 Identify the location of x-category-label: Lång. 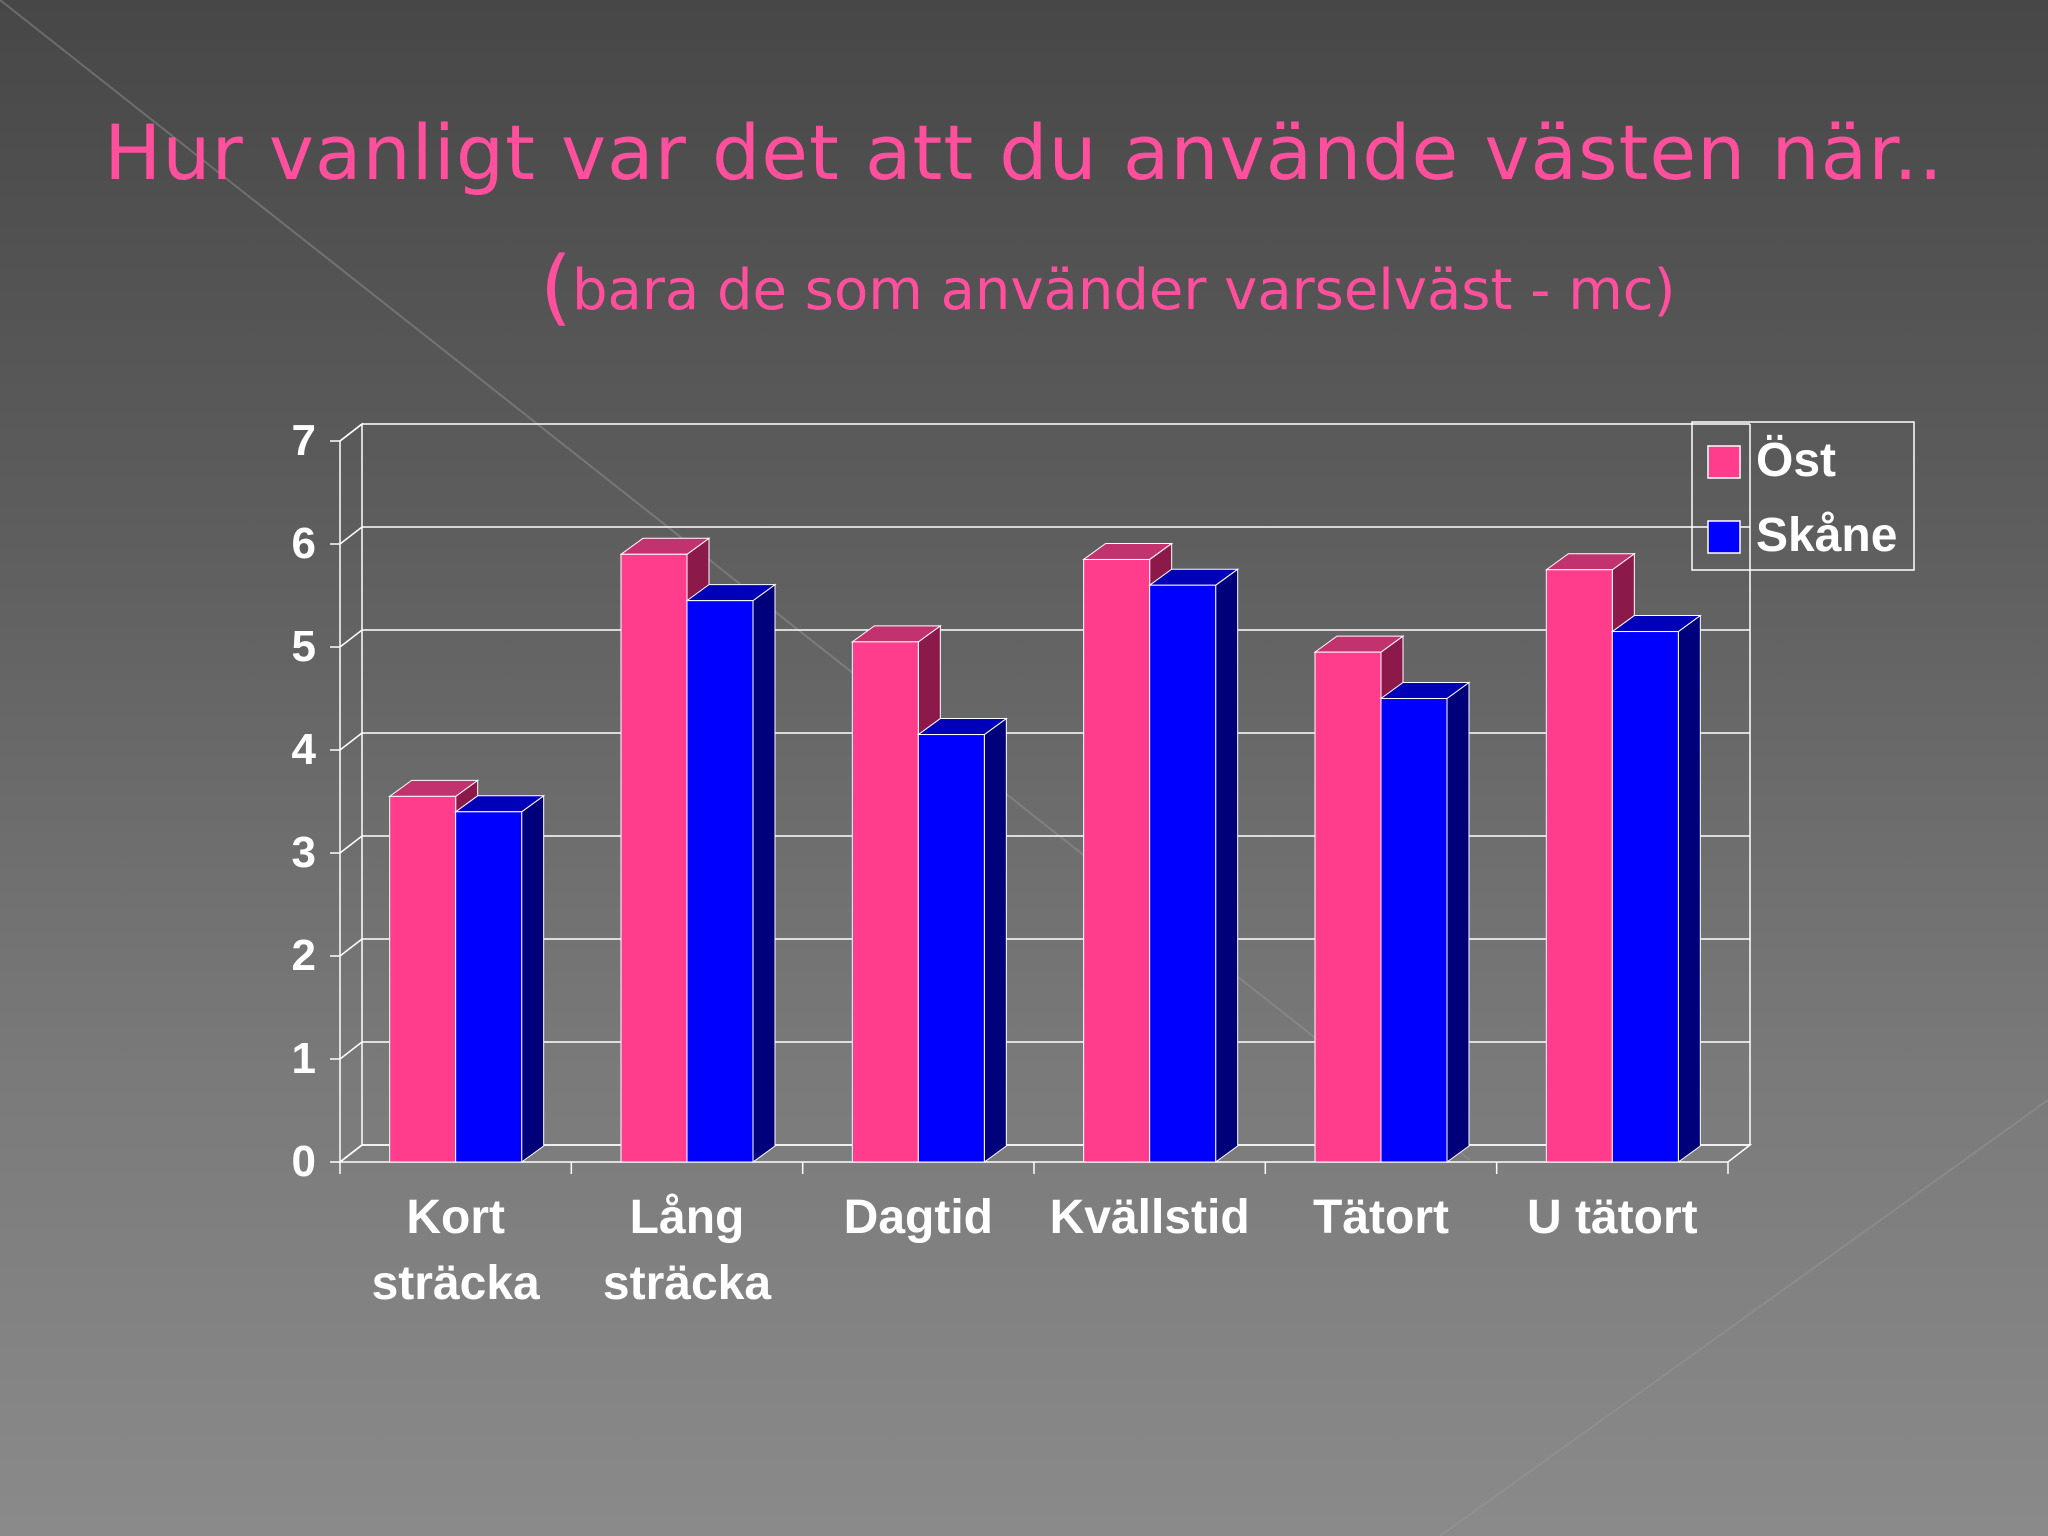
(687, 1217).